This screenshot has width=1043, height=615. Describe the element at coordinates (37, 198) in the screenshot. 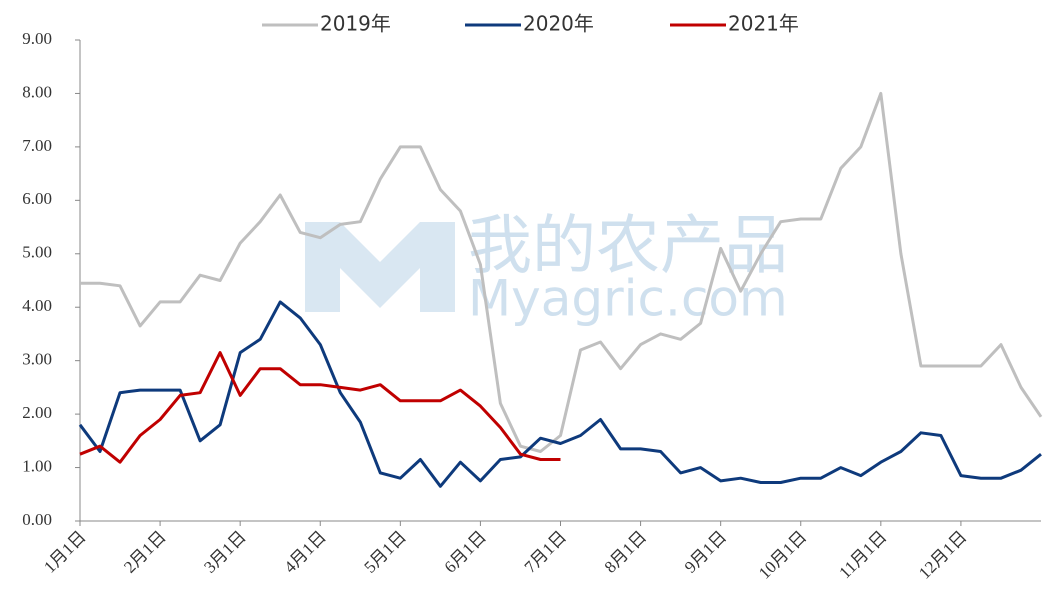

I see `y-tick-label: 6.00` at that location.